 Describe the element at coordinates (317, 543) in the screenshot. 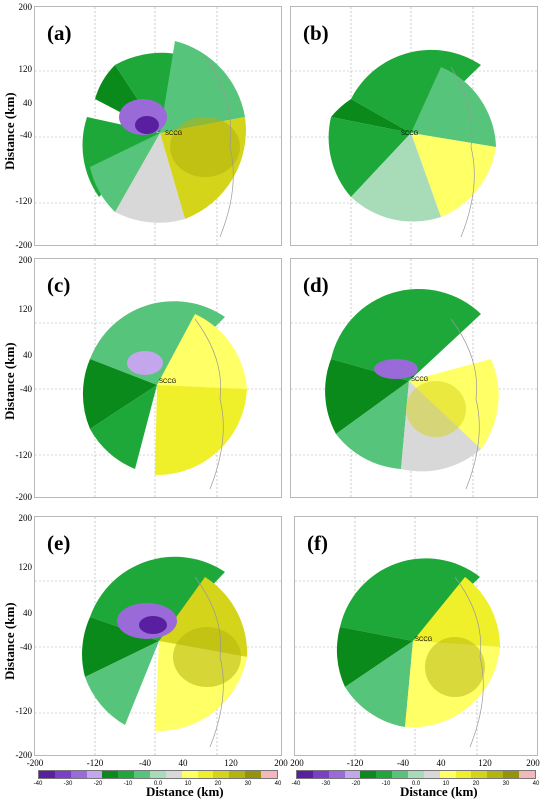

I see `panel-f-label: (f)` at that location.